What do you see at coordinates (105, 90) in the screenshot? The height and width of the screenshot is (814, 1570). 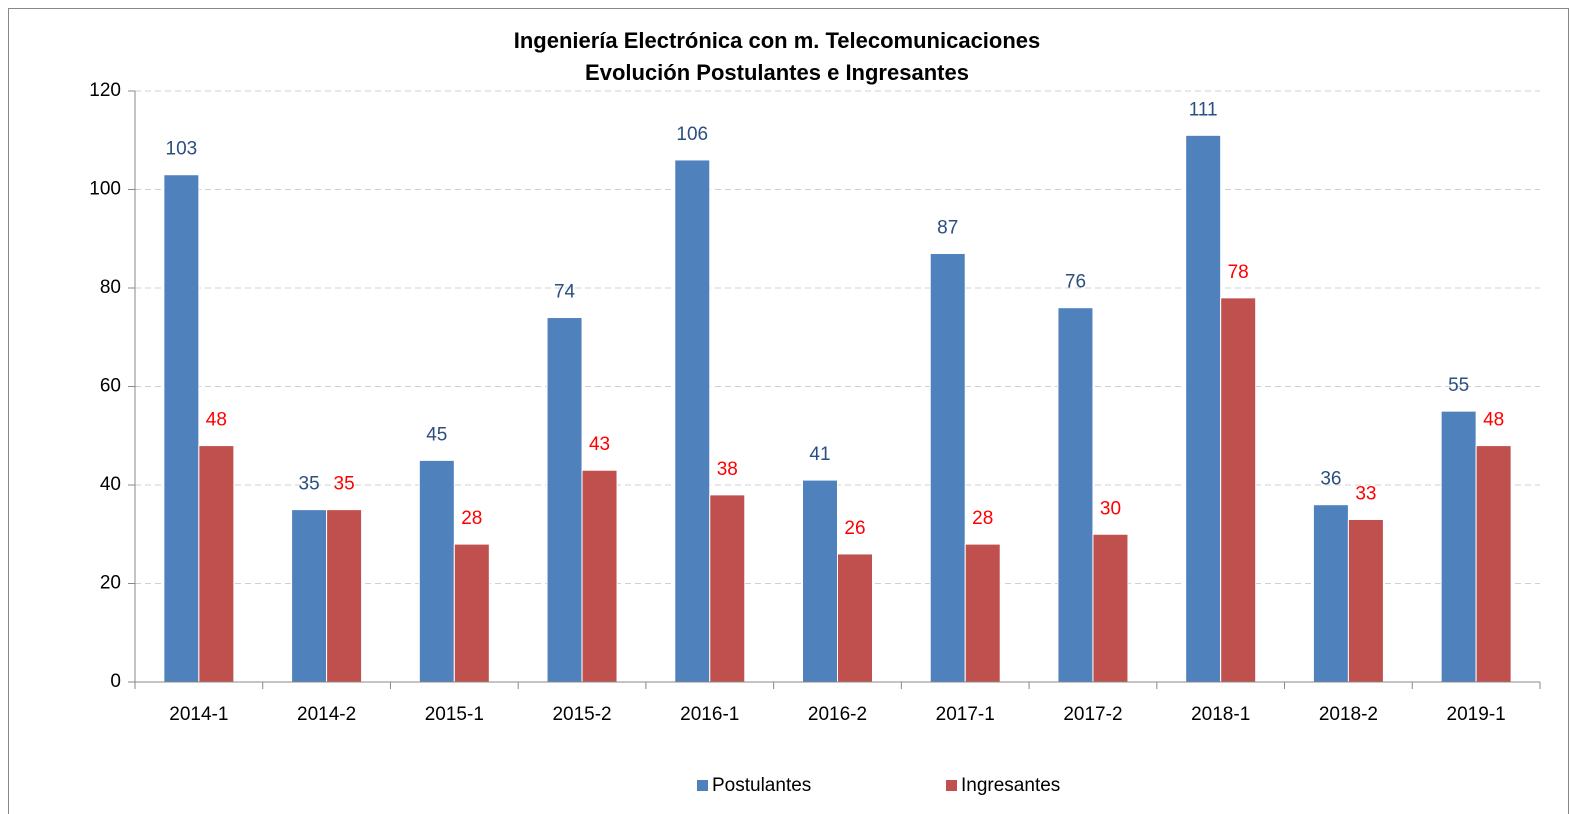 I see `y-tick-label: 120` at bounding box center [105, 90].